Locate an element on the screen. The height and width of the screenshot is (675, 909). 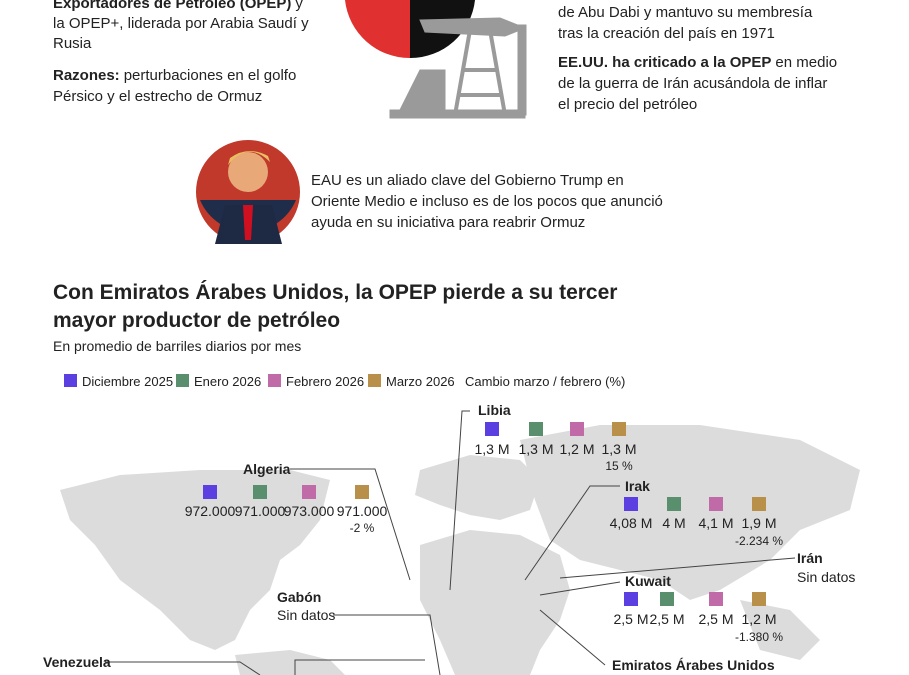
text: perturbaciones en el golfo is located at coordinates (210, 75).